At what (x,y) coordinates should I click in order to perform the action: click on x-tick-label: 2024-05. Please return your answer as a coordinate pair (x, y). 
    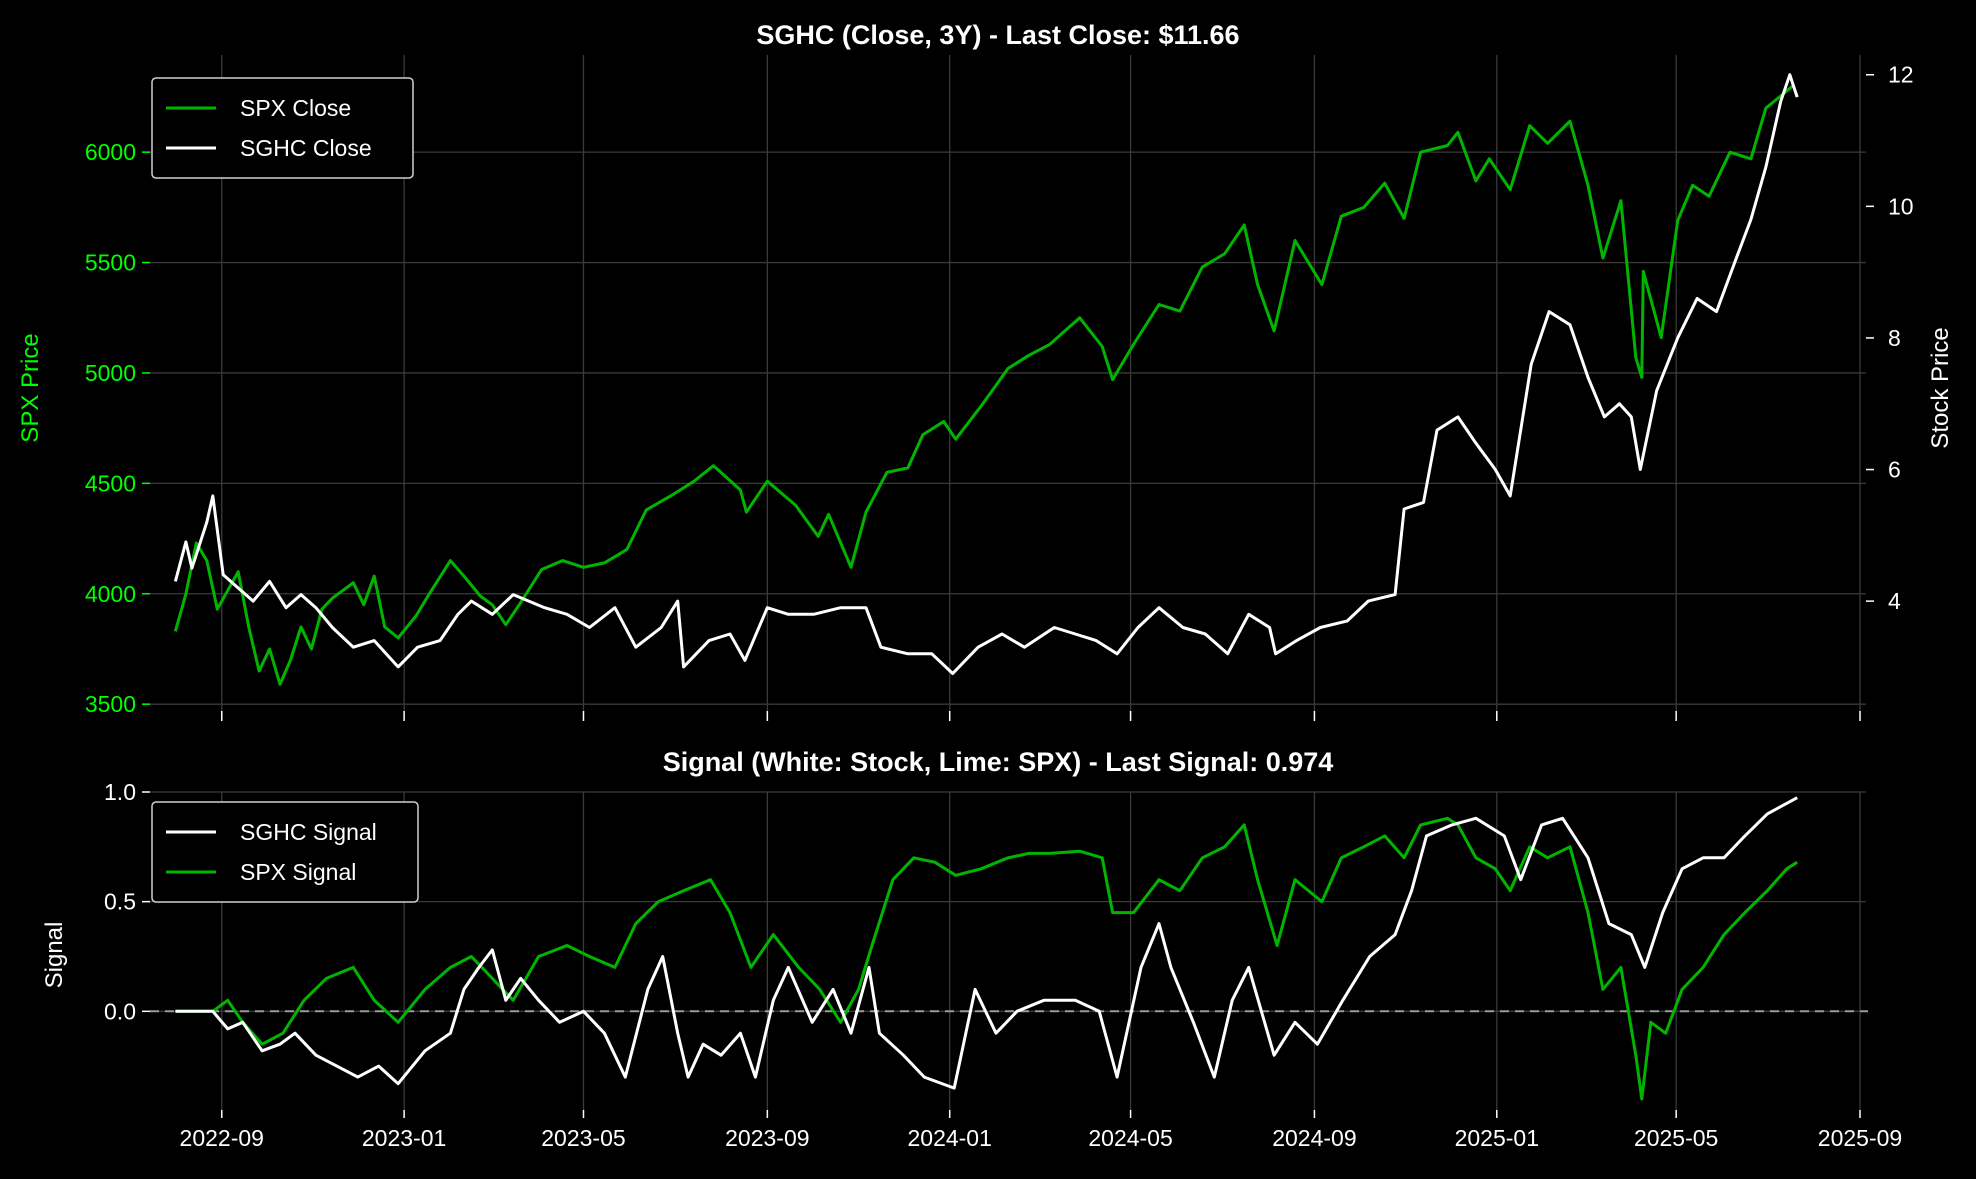
    Looking at the image, I should click on (1130, 1138).